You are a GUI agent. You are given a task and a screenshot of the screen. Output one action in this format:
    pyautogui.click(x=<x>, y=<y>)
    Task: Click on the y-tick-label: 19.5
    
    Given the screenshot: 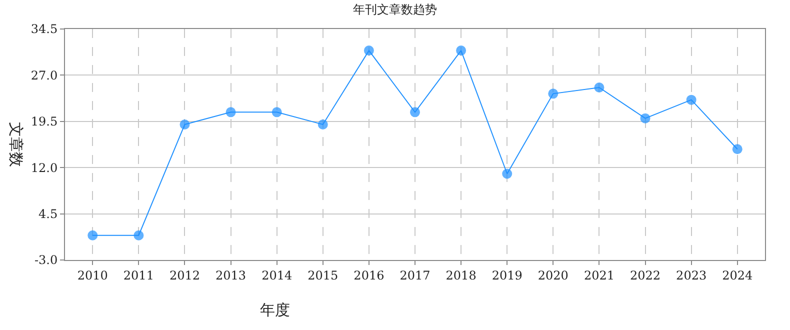 What is the action you would take?
    pyautogui.click(x=44, y=121)
    